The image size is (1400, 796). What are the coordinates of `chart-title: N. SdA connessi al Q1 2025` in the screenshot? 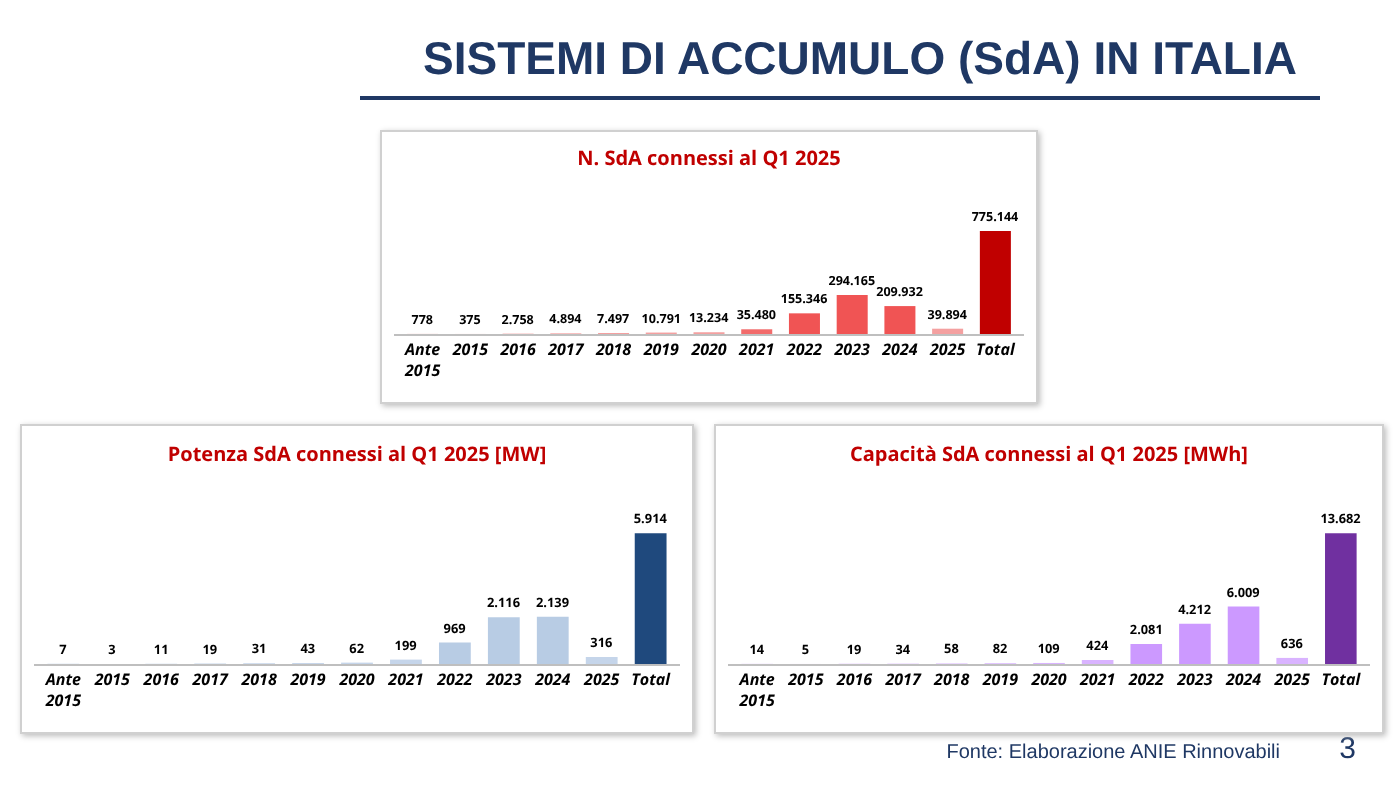 It's located at (709, 156).